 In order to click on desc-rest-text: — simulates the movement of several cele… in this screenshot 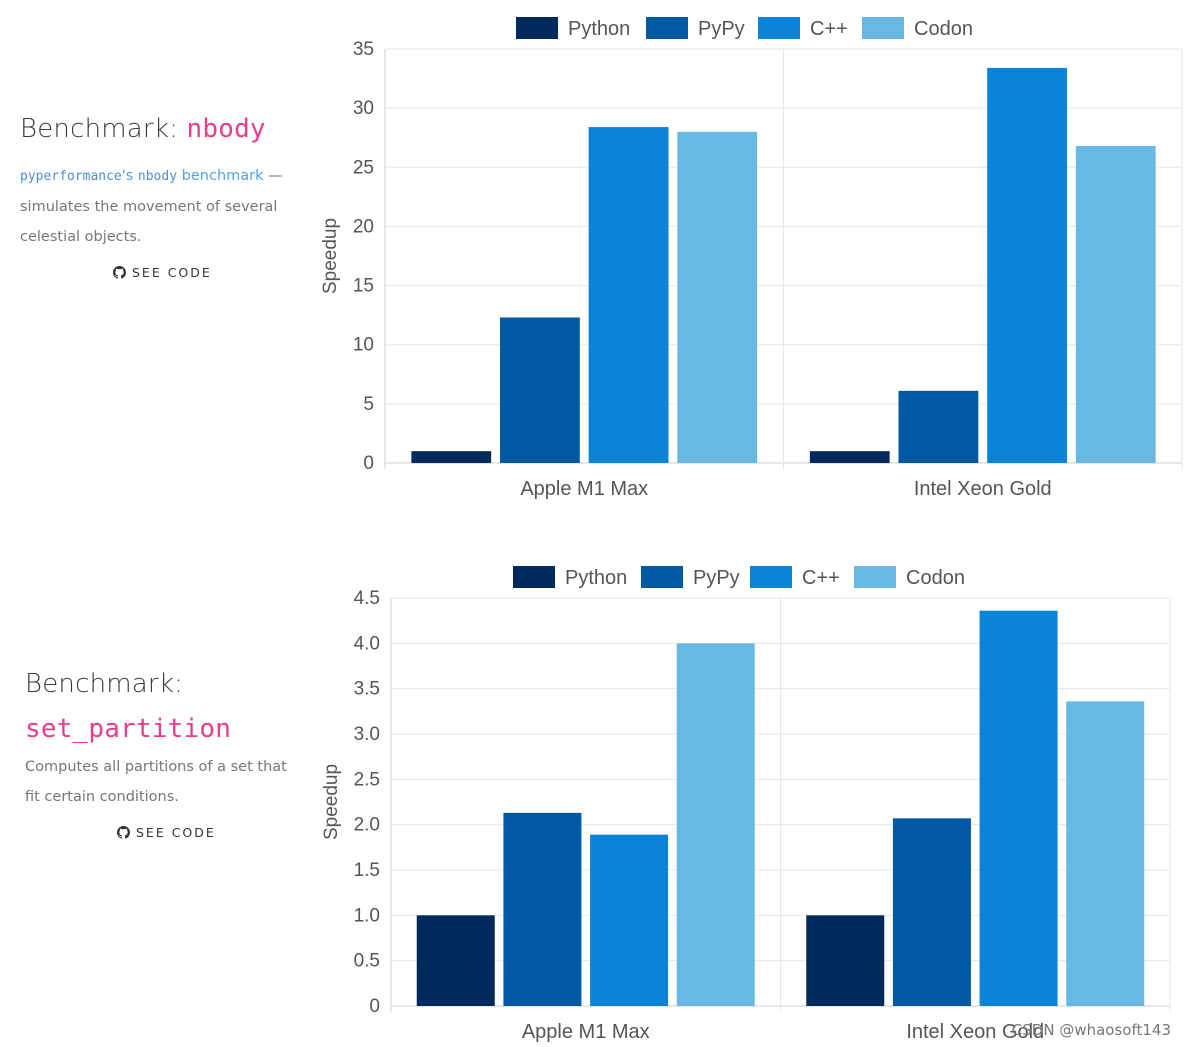, I will do `click(151, 206)`.